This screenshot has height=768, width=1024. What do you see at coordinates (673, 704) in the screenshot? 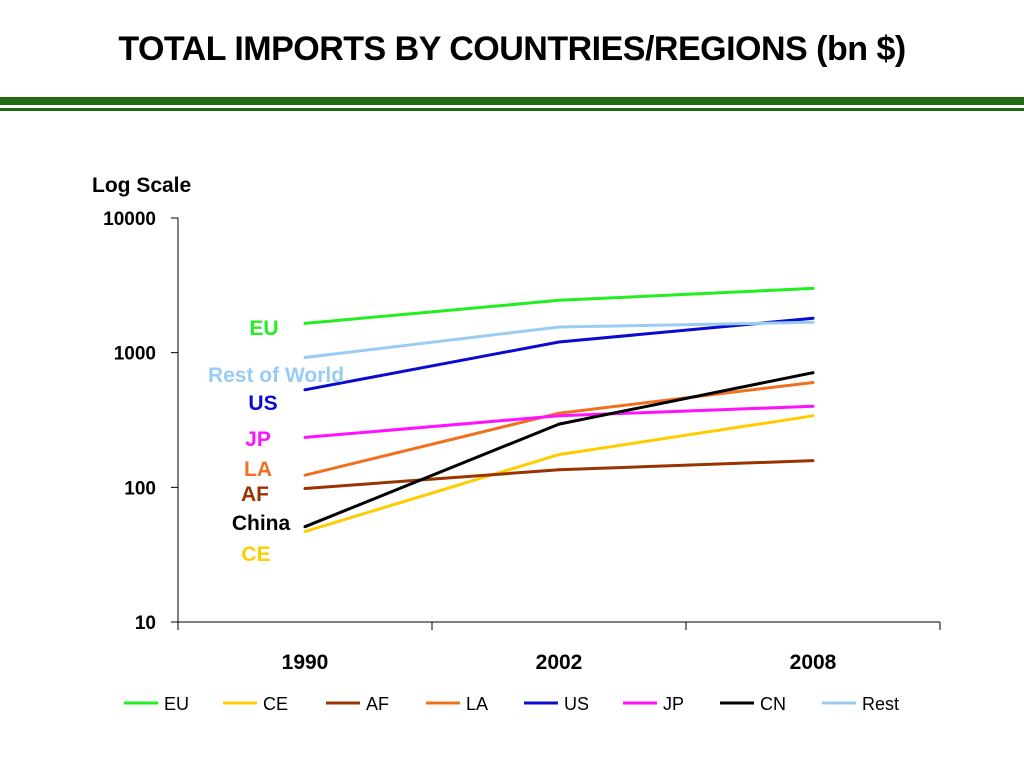
I see `legend-label-jp: JP` at bounding box center [673, 704].